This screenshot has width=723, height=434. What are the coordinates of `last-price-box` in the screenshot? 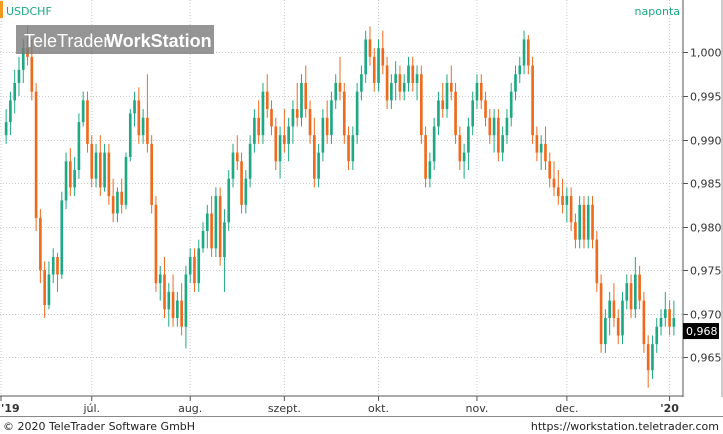 It's located at (701, 331).